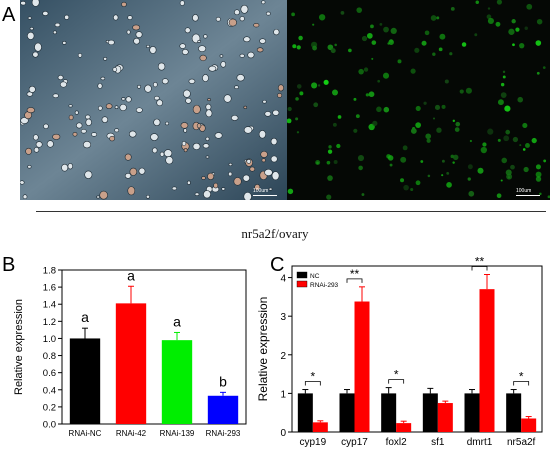  What do you see at coordinates (472, 412) in the screenshot?
I see `bar-NC-dmrt1` at bounding box center [472, 412].